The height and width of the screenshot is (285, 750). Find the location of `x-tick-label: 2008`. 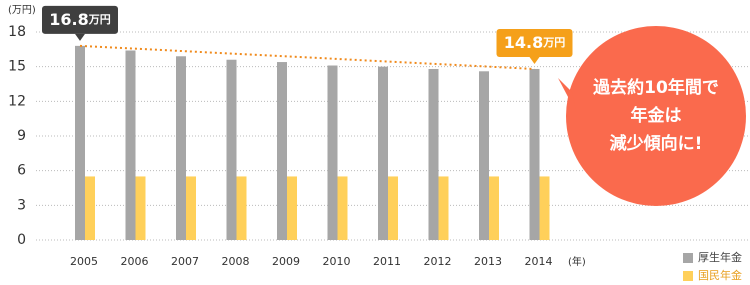

x-tick-label: 2008 is located at coordinates (236, 261).